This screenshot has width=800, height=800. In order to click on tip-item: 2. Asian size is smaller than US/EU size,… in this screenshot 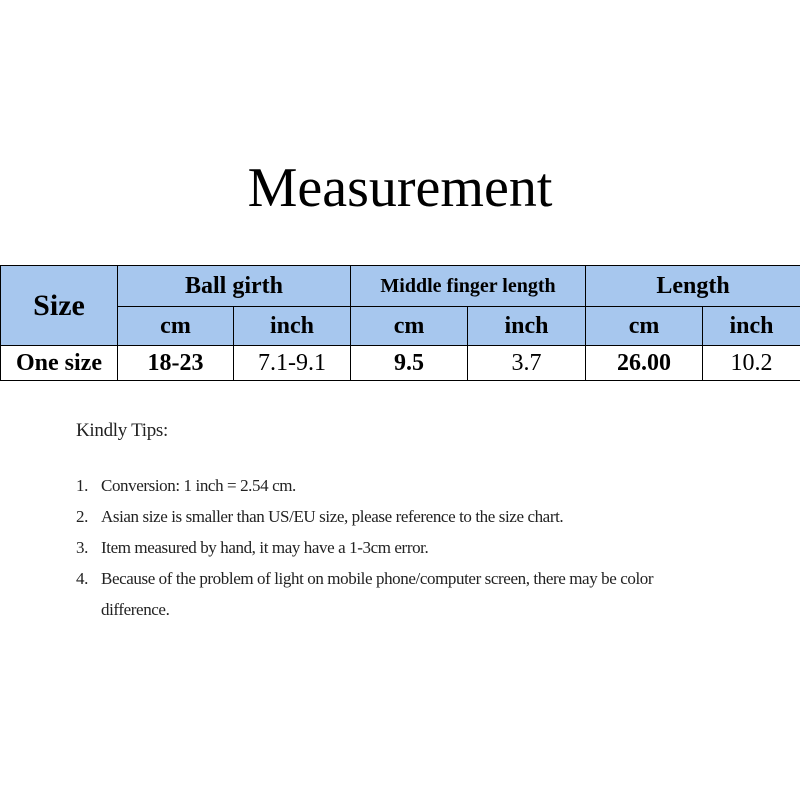, I will do `click(381, 516)`.